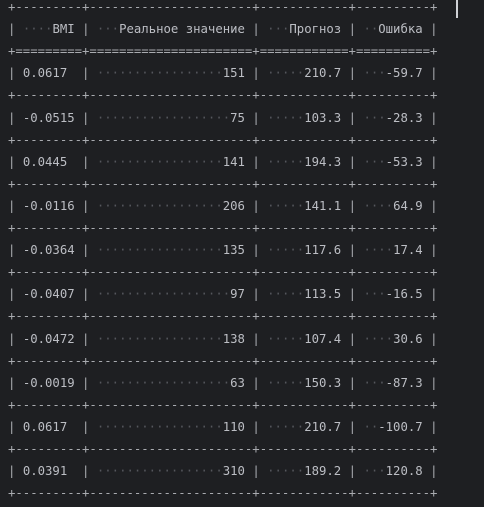 The width and height of the screenshot is (484, 507). Describe the element at coordinates (323, 338) in the screenshot. I see `table-cell: 107.4` at that location.